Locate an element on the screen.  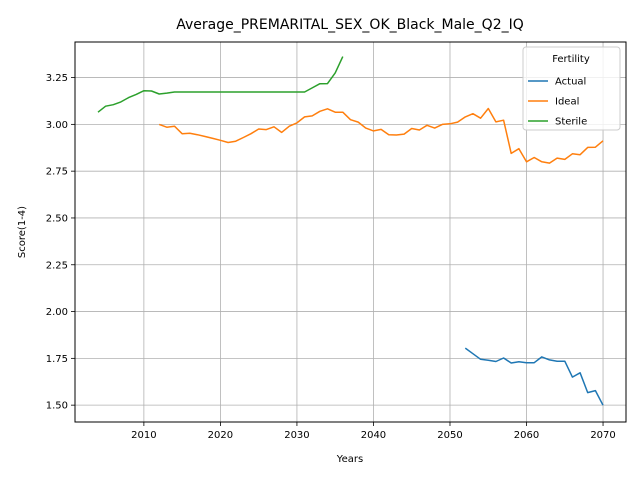
x-axis: 2010 2020 2030 2040 2050 2060 2070 is located at coordinates (373, 431).